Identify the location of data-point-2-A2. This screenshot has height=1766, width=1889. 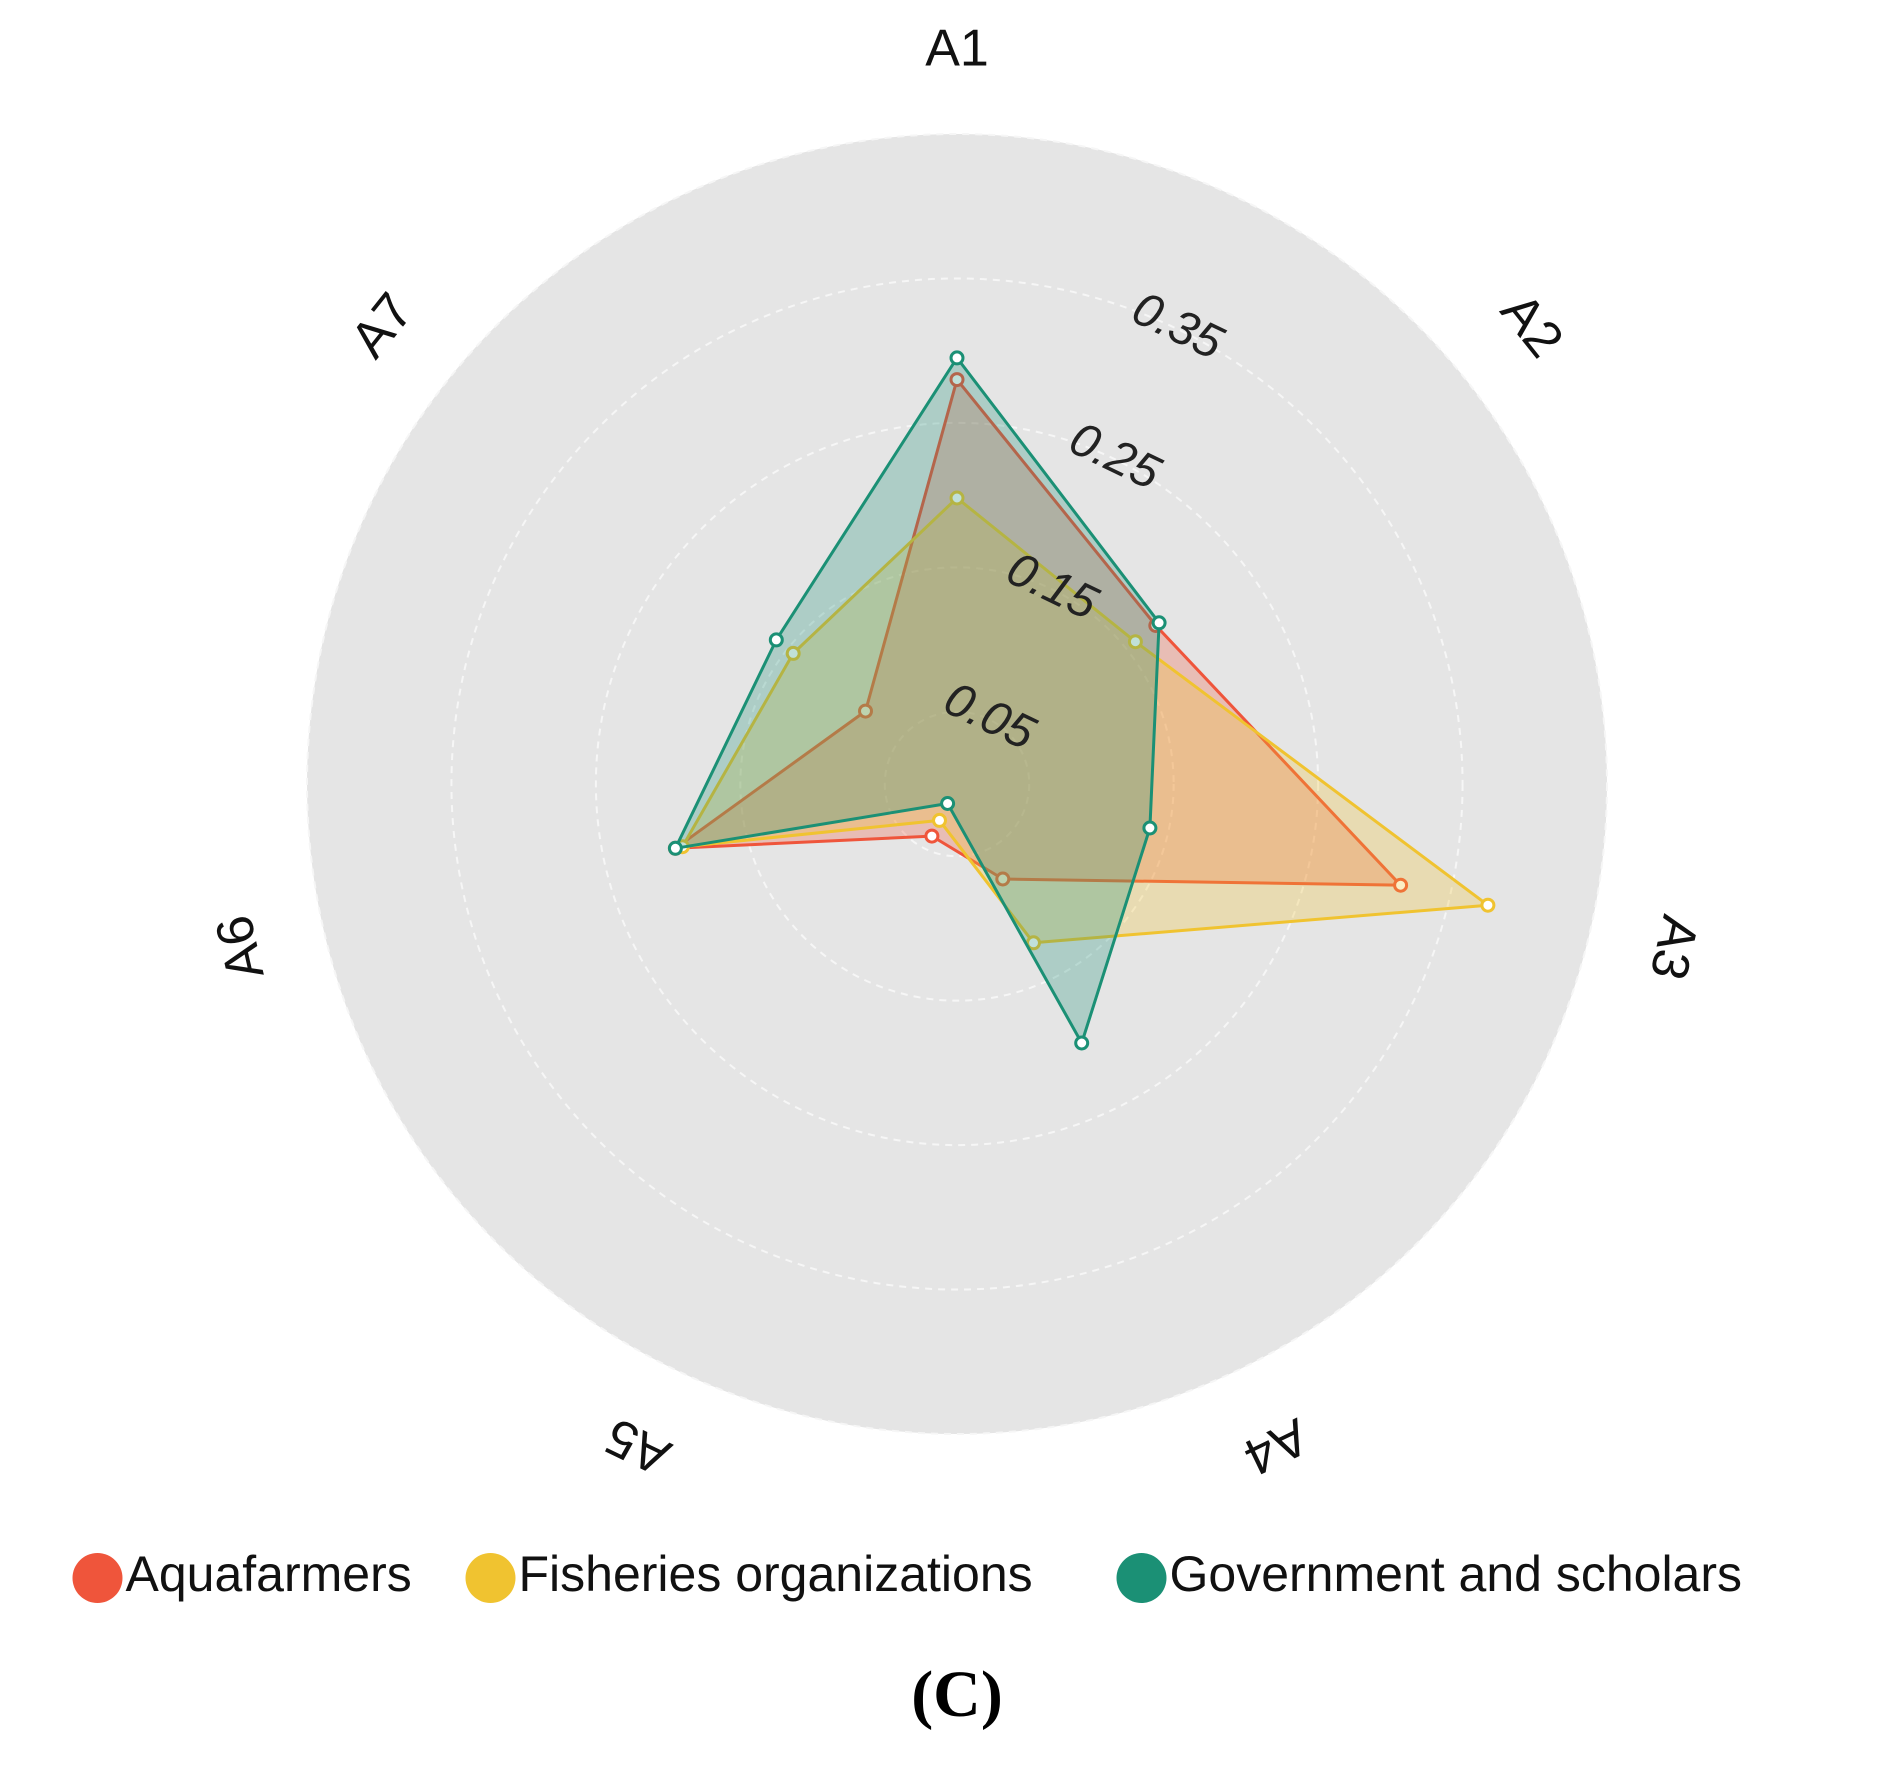
(1135, 642).